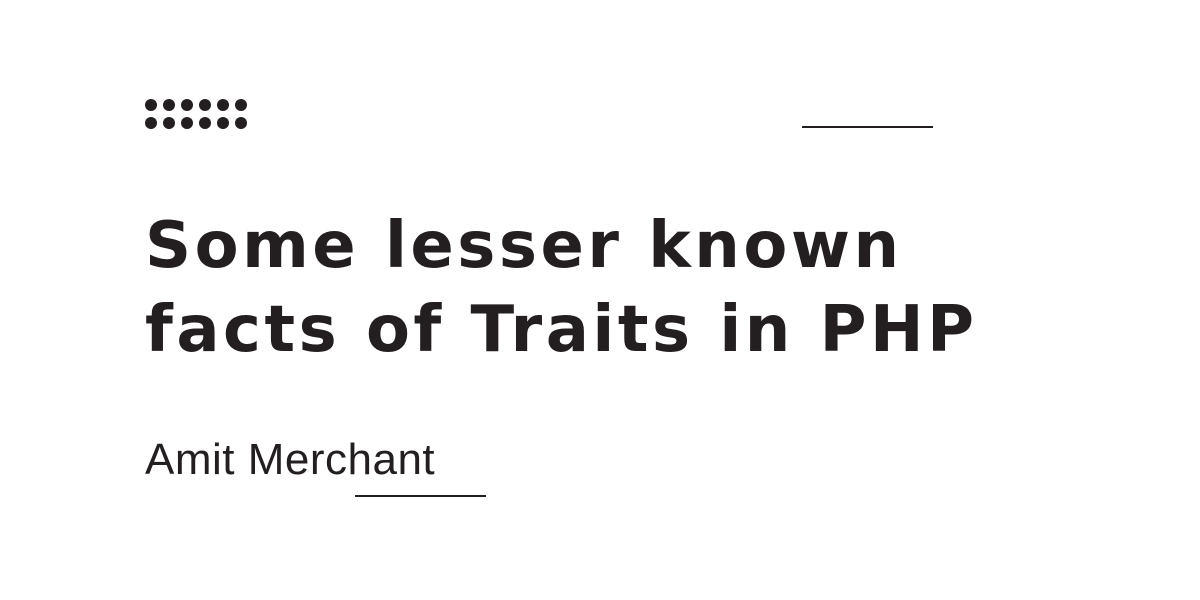 The height and width of the screenshot is (600, 1200). I want to click on title-line-2: facts of Traits in PHP, so click(561, 330).